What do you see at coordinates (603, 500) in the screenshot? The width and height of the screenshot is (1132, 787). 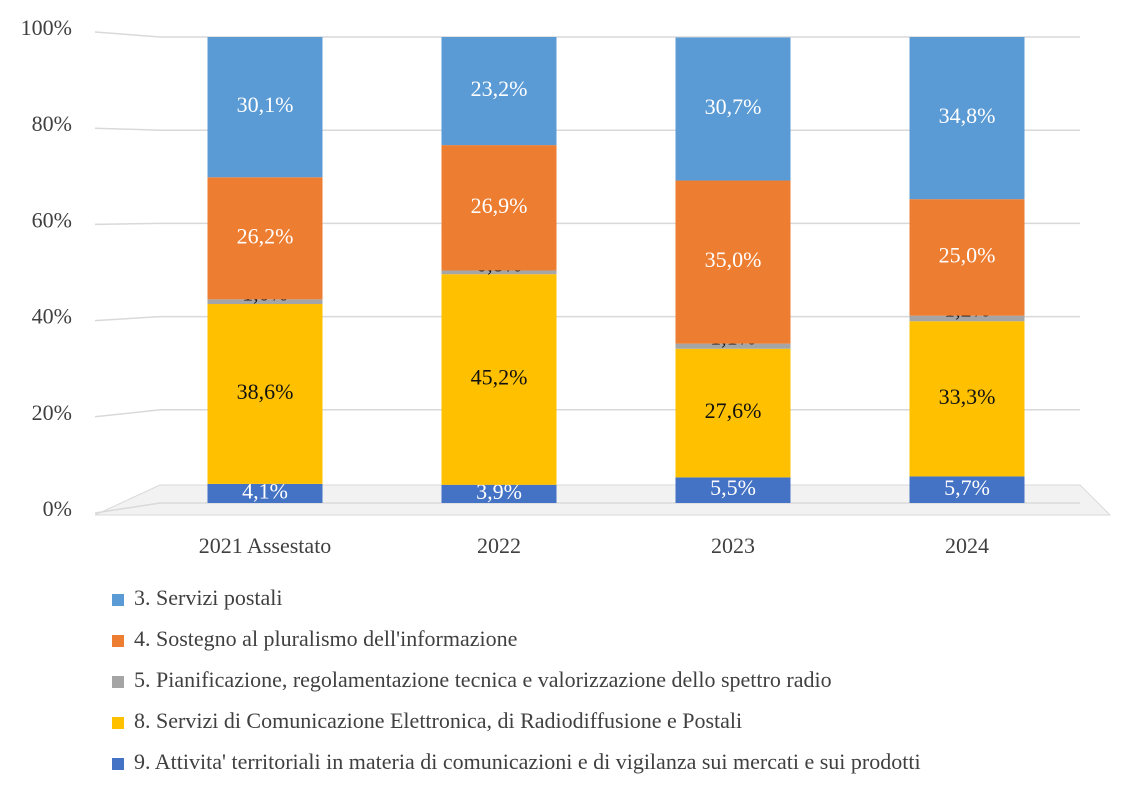 I see `floor` at bounding box center [603, 500].